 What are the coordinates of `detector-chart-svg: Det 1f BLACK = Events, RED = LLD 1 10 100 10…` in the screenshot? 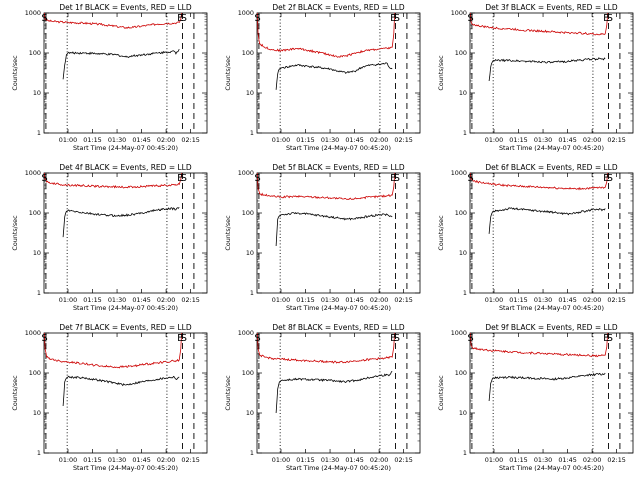 It's located at (109, 77).